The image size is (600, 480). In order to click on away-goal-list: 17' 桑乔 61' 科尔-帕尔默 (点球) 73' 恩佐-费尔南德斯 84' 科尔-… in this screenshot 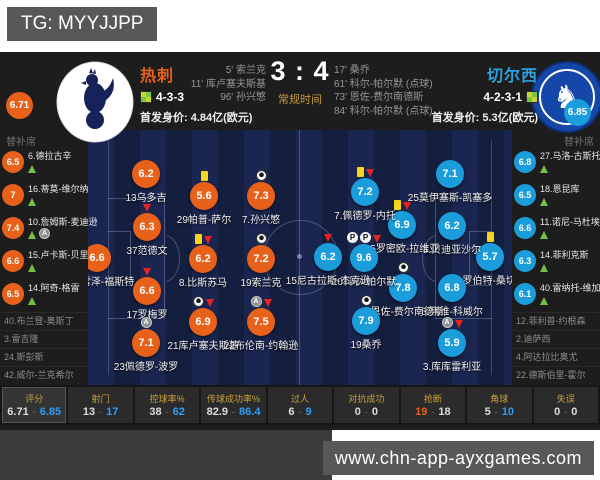, I will do `click(383, 91)`.